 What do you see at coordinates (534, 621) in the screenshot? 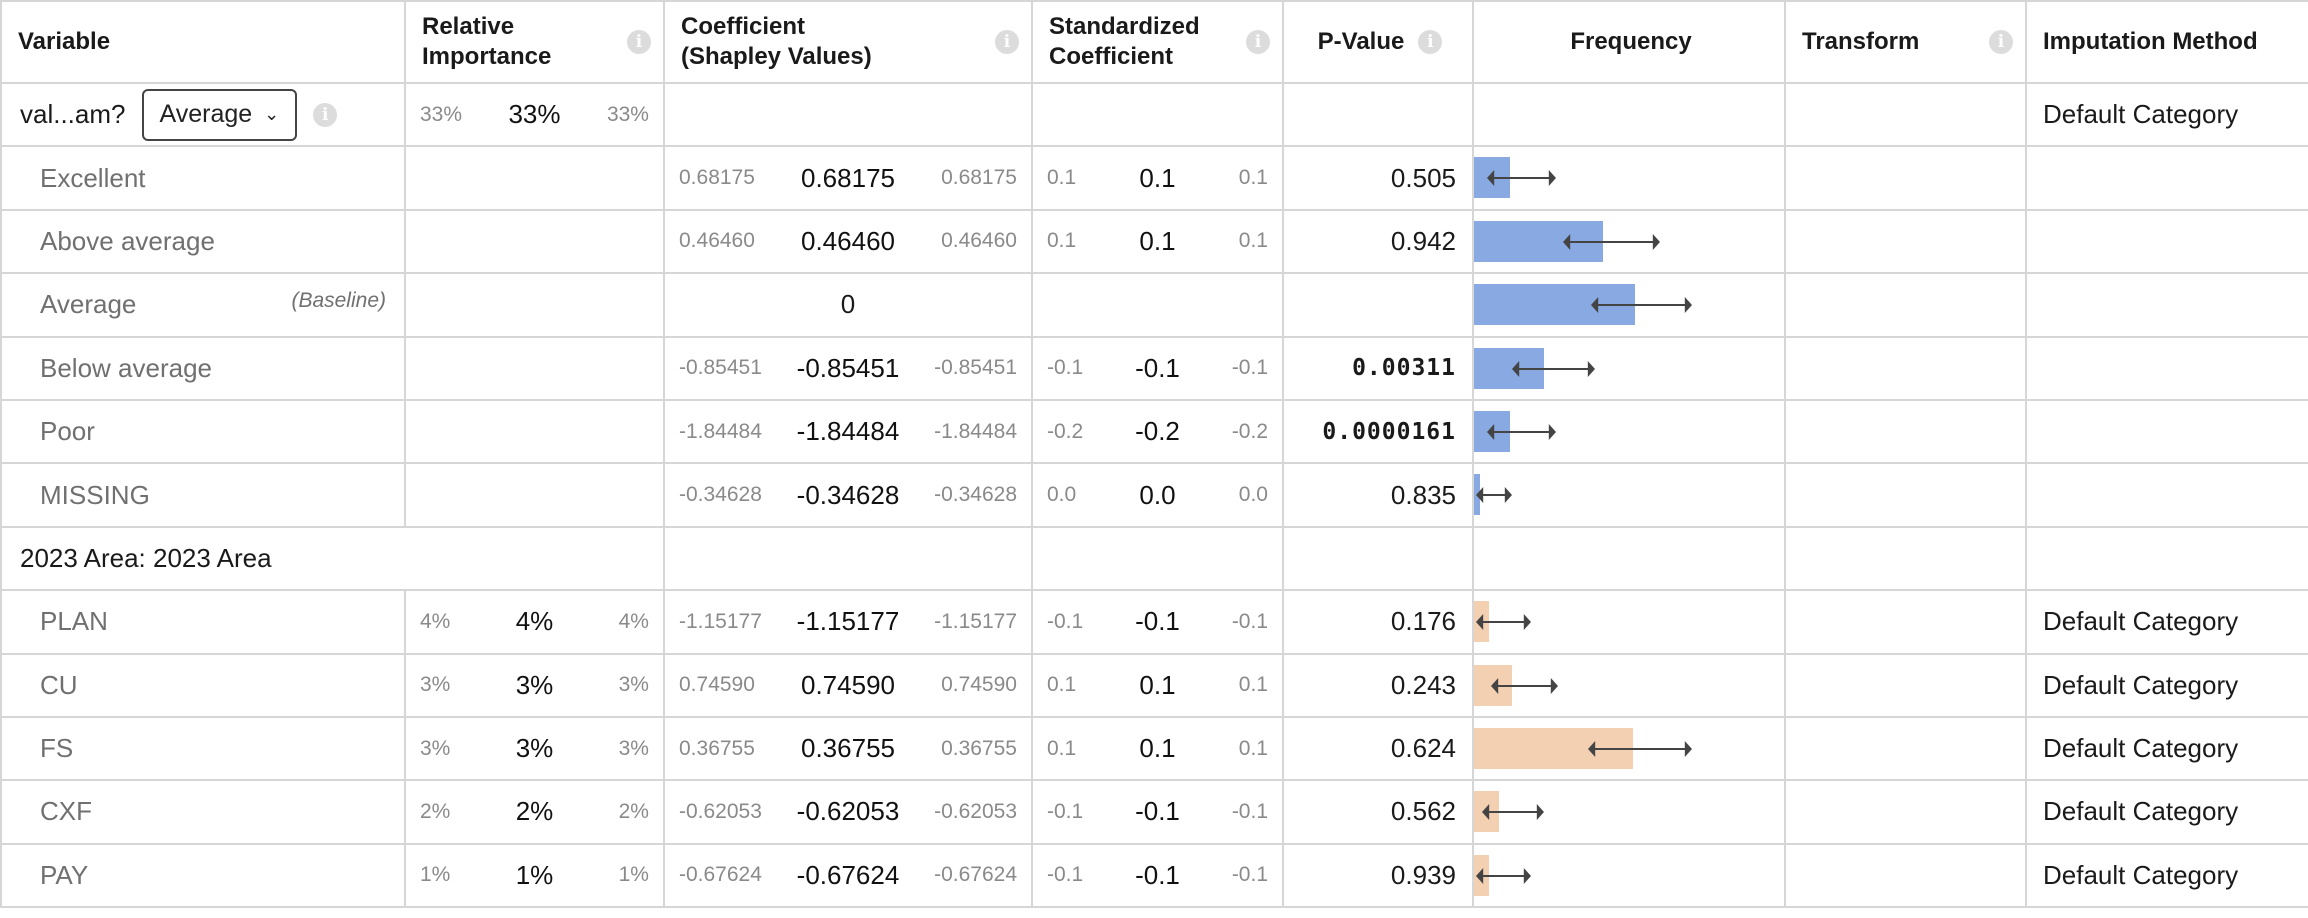
I see `importance-value: 4%` at bounding box center [534, 621].